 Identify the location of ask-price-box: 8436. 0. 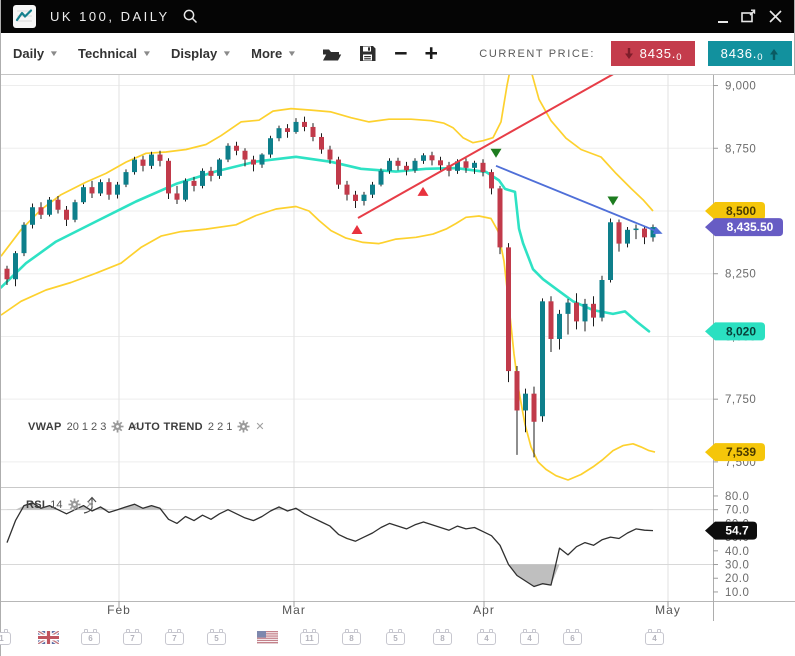
(750, 53).